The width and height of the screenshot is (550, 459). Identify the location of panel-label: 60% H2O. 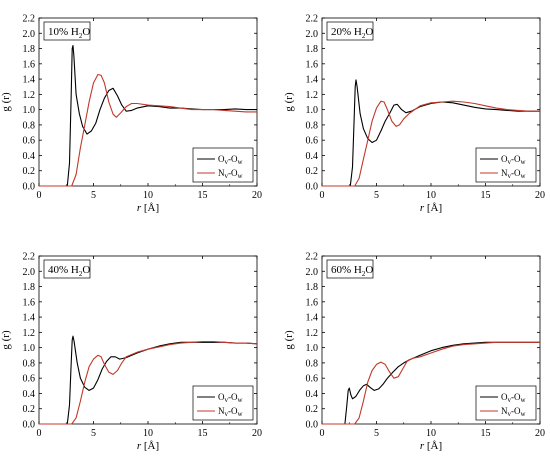
(352, 271).